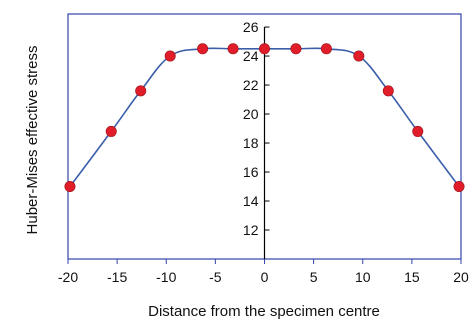  What do you see at coordinates (166, 277) in the screenshot?
I see `x-tick-label: -10` at bounding box center [166, 277].